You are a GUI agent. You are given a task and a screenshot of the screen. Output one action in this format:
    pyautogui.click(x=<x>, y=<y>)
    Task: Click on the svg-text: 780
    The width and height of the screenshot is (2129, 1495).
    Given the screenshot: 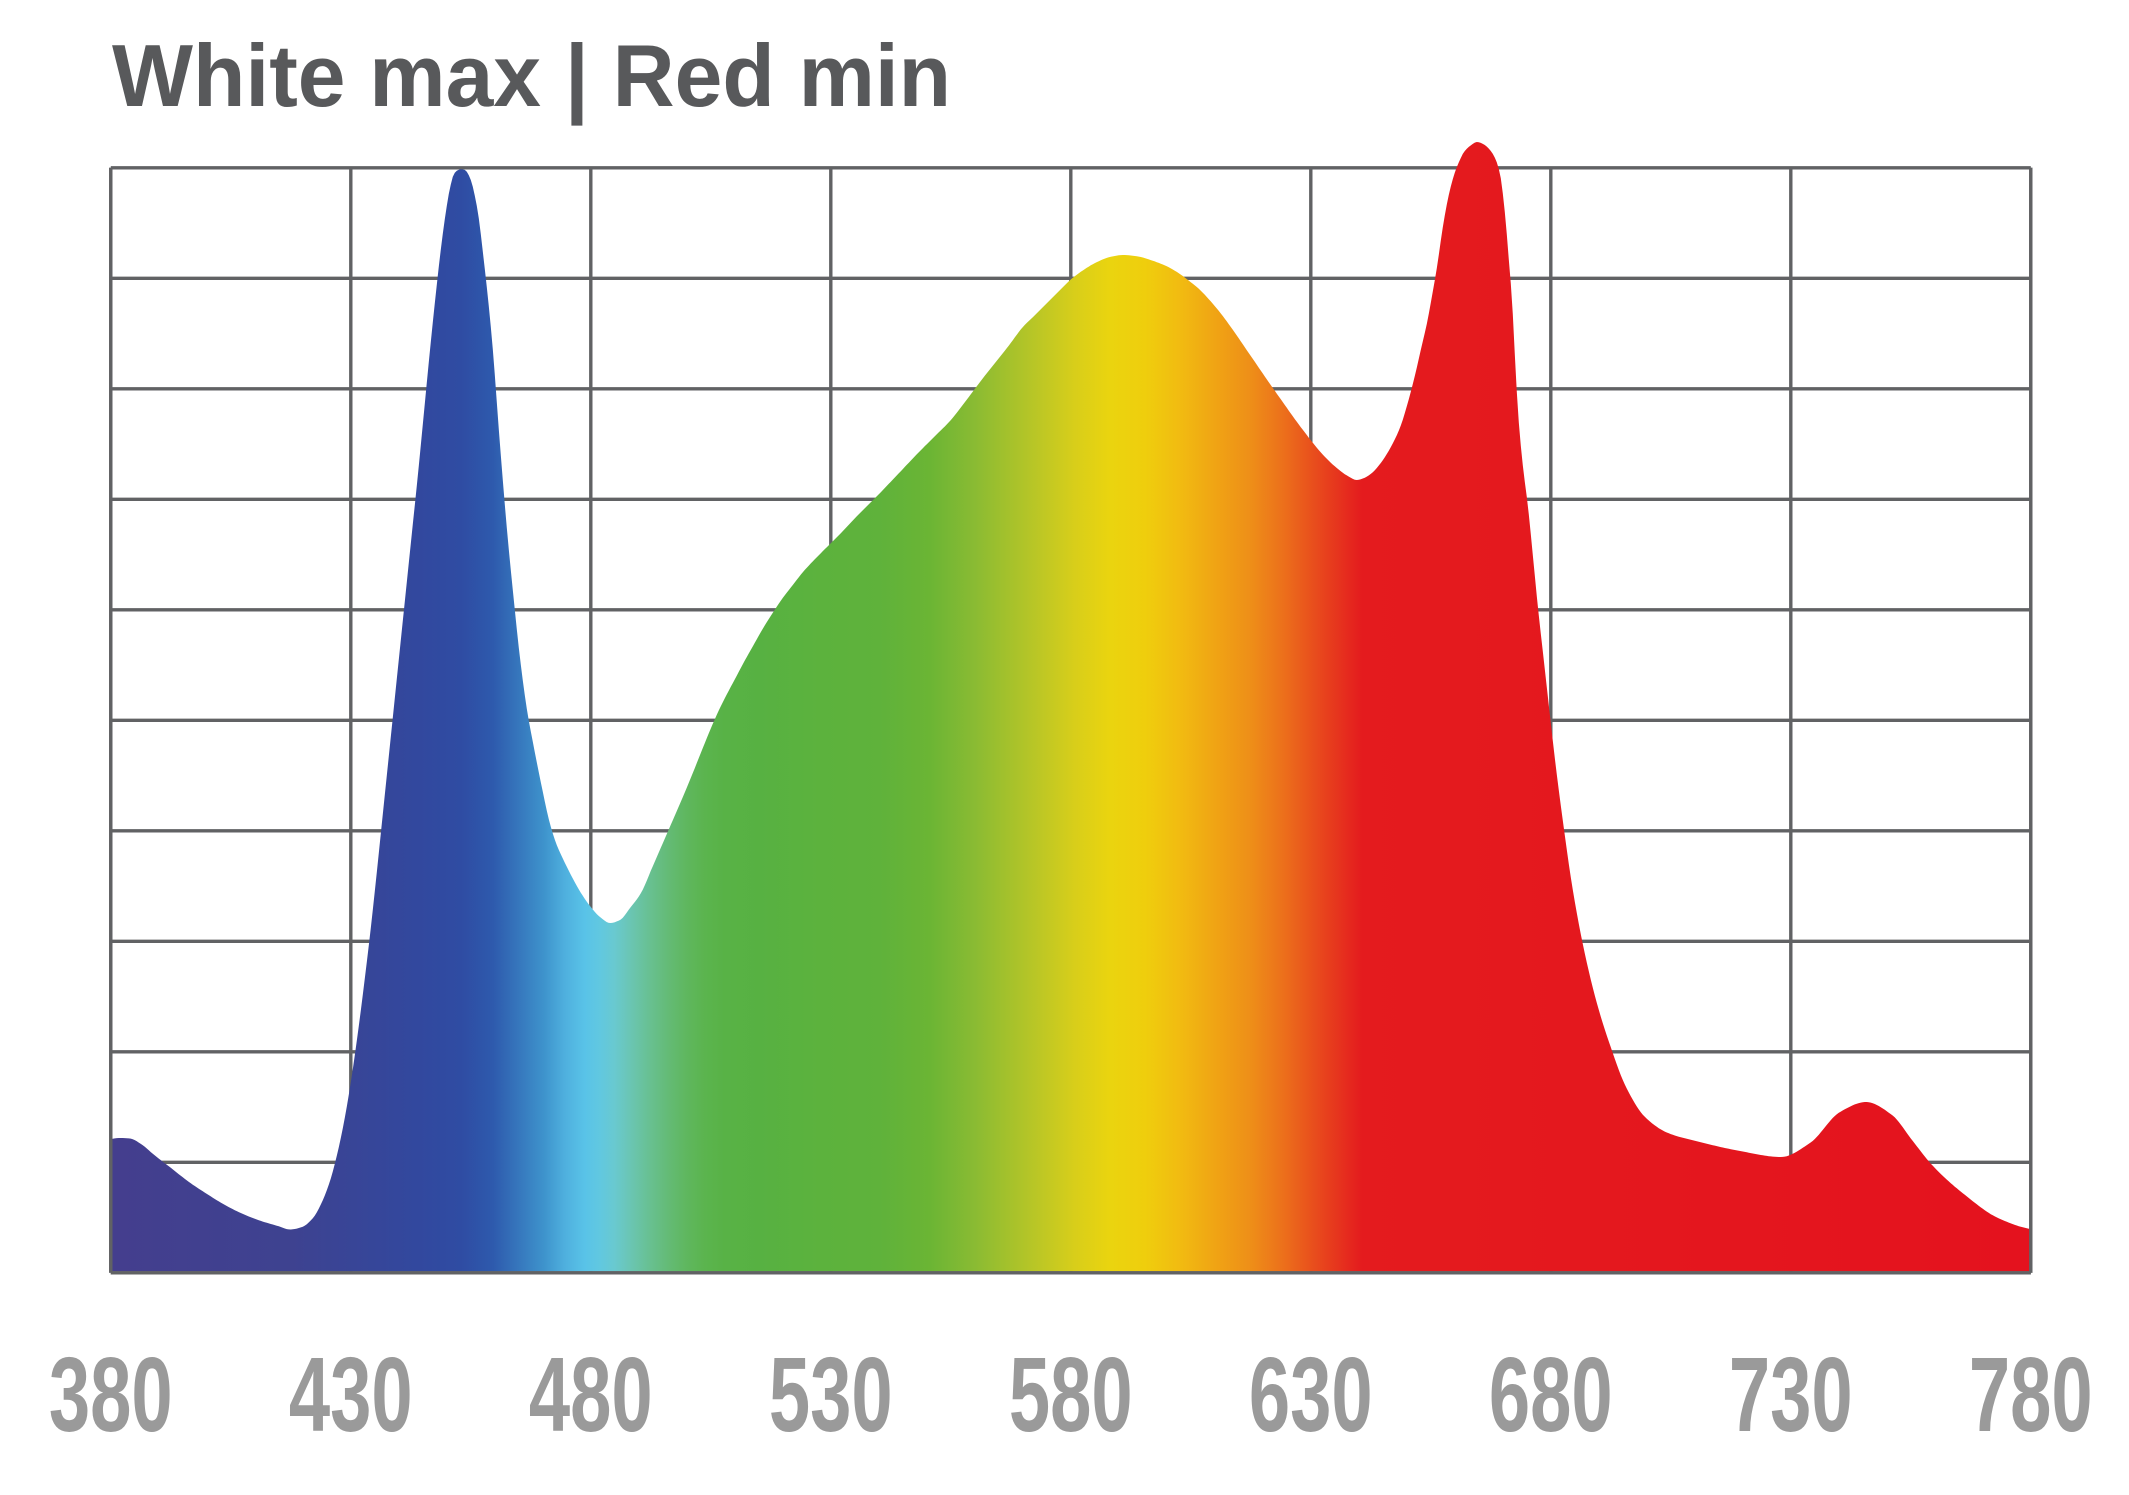 What is the action you would take?
    pyautogui.click(x=2031, y=1395)
    